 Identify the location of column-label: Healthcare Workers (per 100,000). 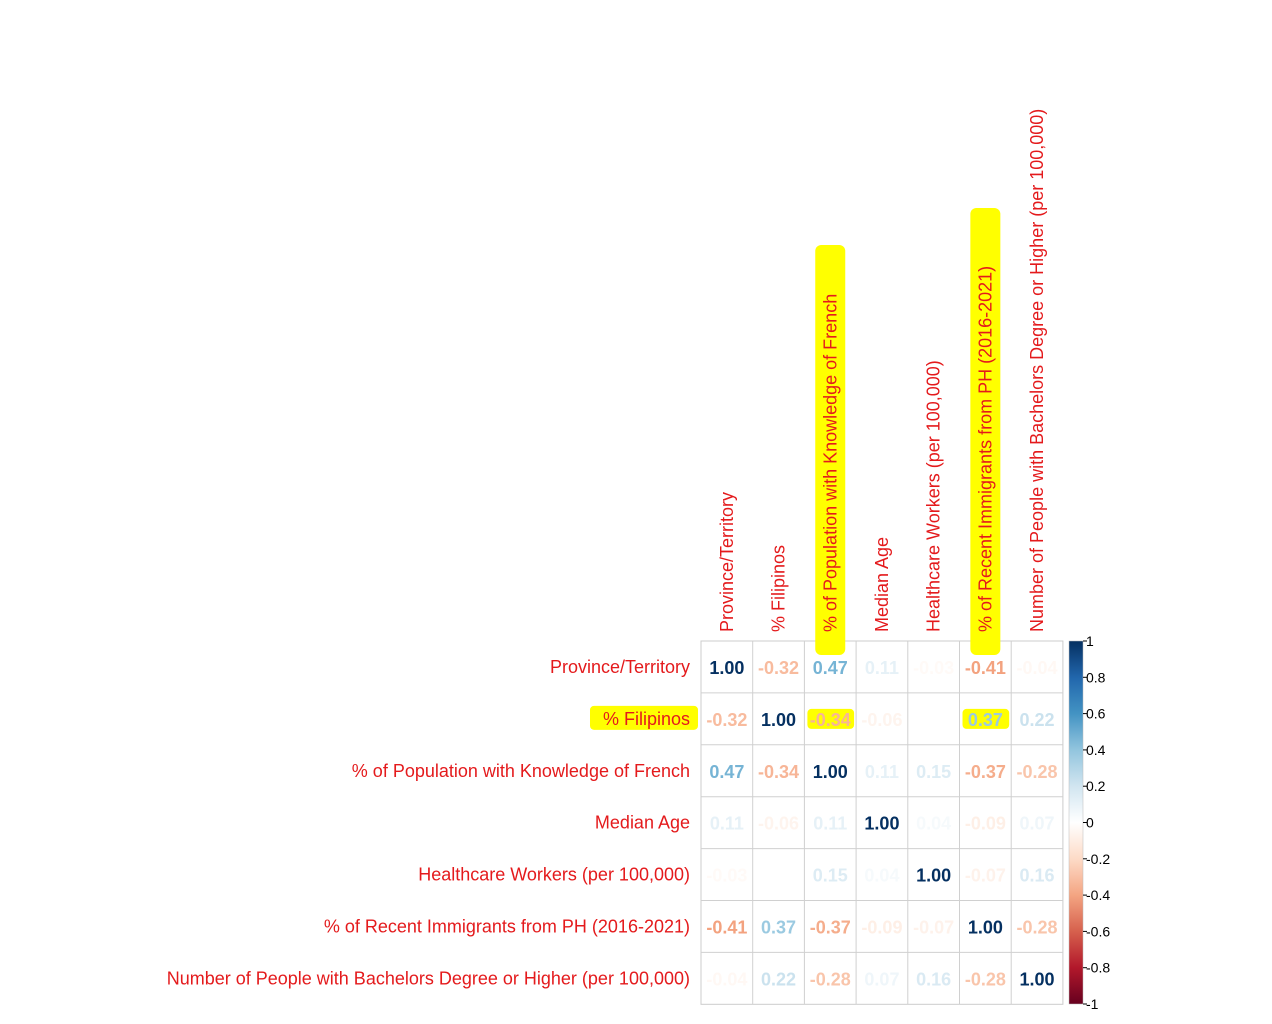
(934, 496).